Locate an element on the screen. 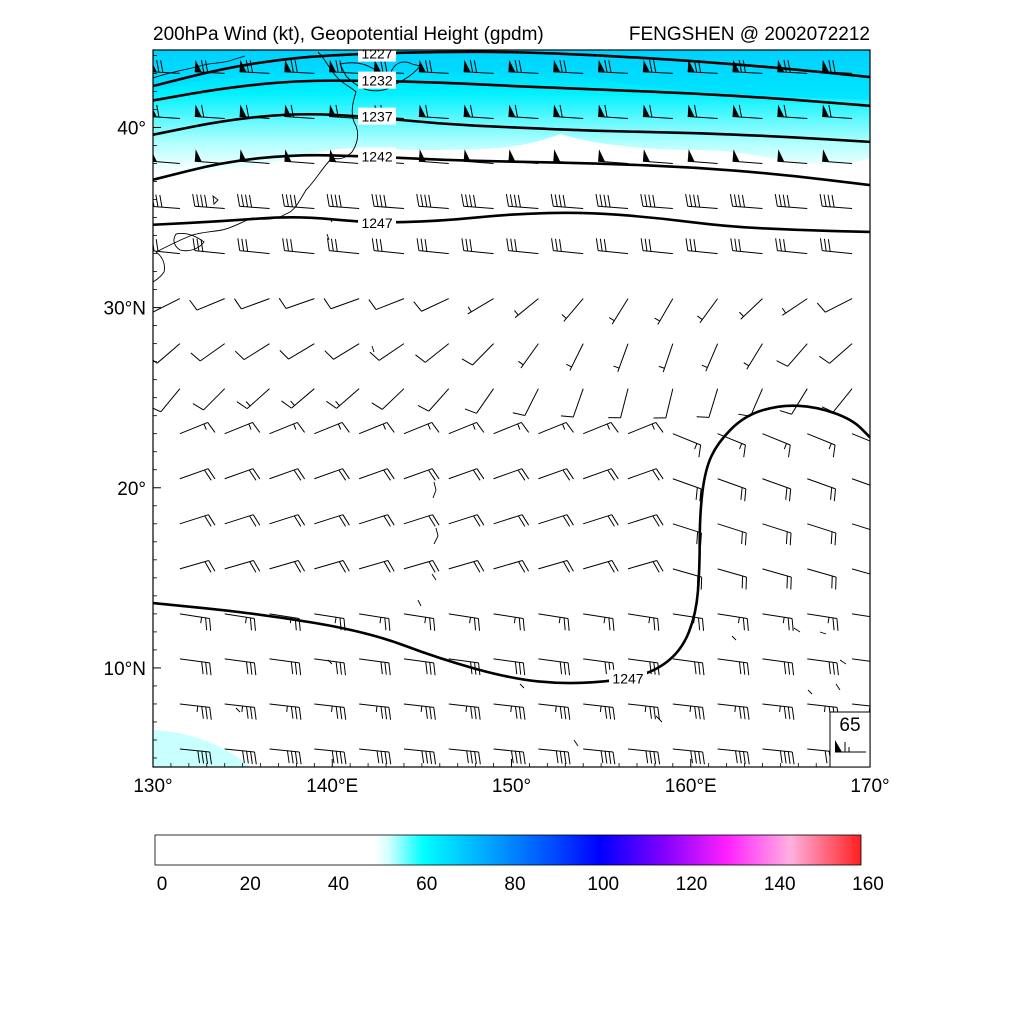  reference-box-frame is located at coordinates (850, 739).